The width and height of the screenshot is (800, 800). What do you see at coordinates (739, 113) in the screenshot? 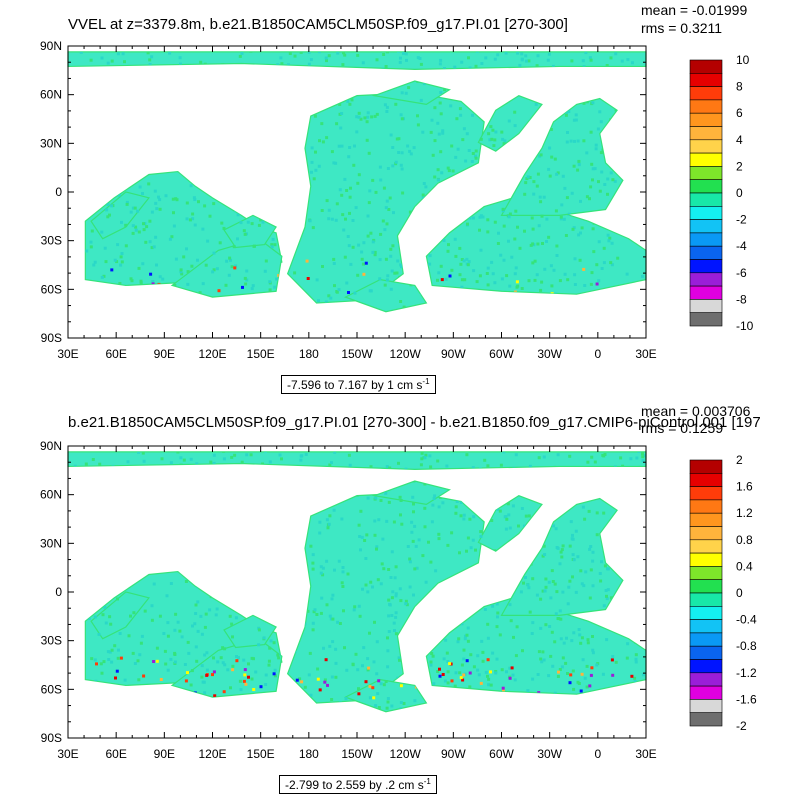
I see `colorbar-label: 6` at bounding box center [739, 113].